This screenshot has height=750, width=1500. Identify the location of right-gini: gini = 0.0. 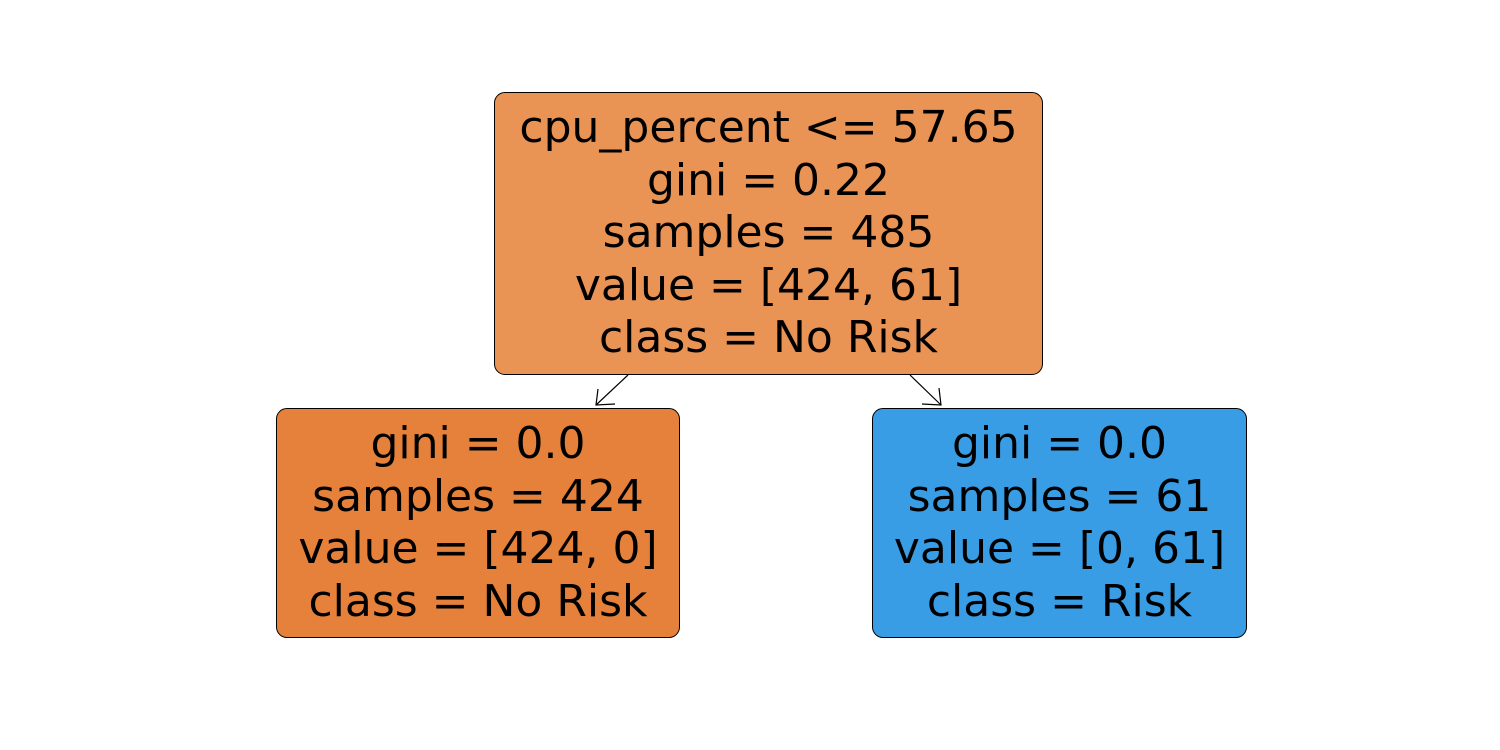
(1059, 443).